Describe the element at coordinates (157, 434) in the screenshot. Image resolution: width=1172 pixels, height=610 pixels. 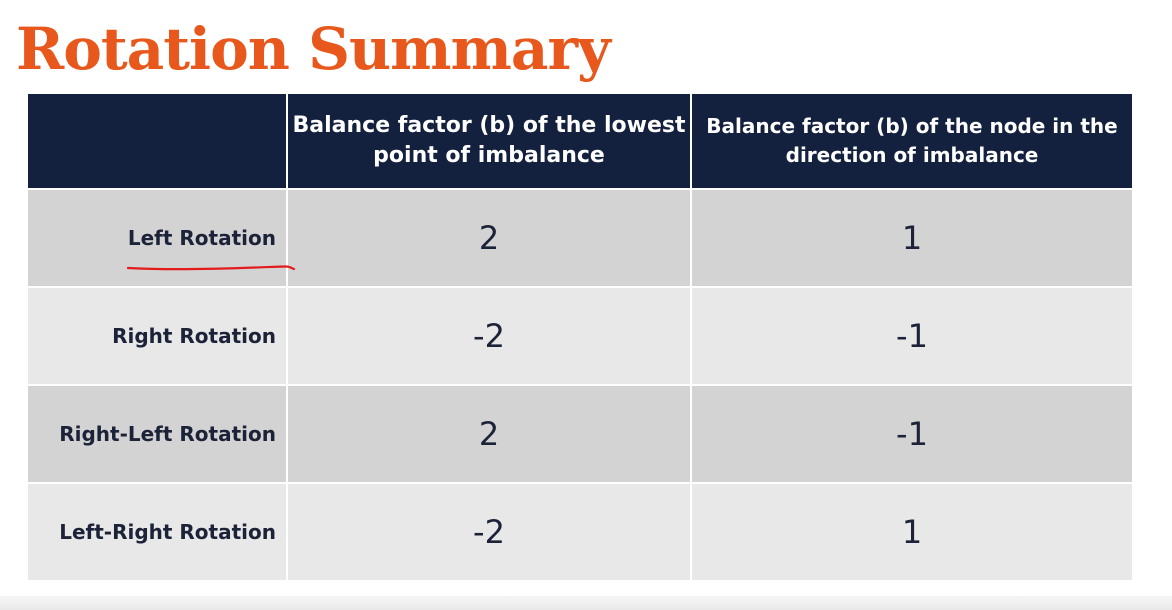
I see `row-label: Right-Left Rotation` at that location.